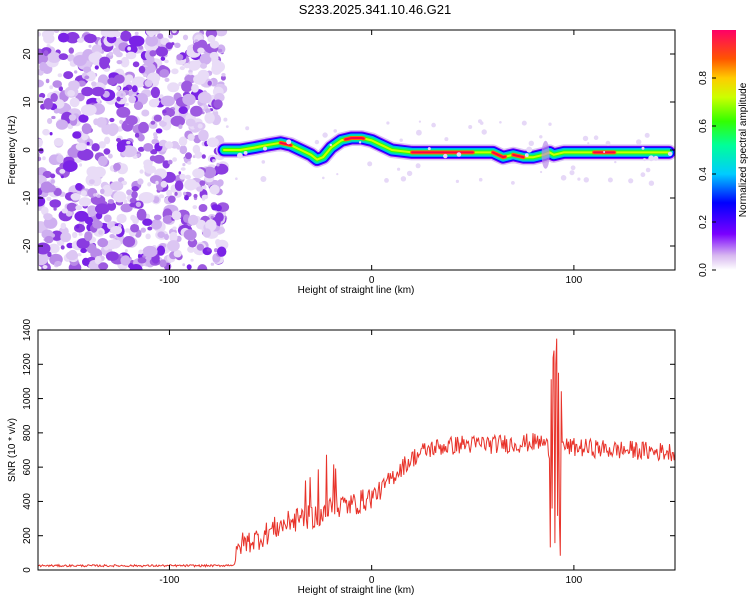 This screenshot has height=600, width=750. Describe the element at coordinates (375, 9) in the screenshot. I see `chart-title: S233.2025.341.10.46.G21` at that location.